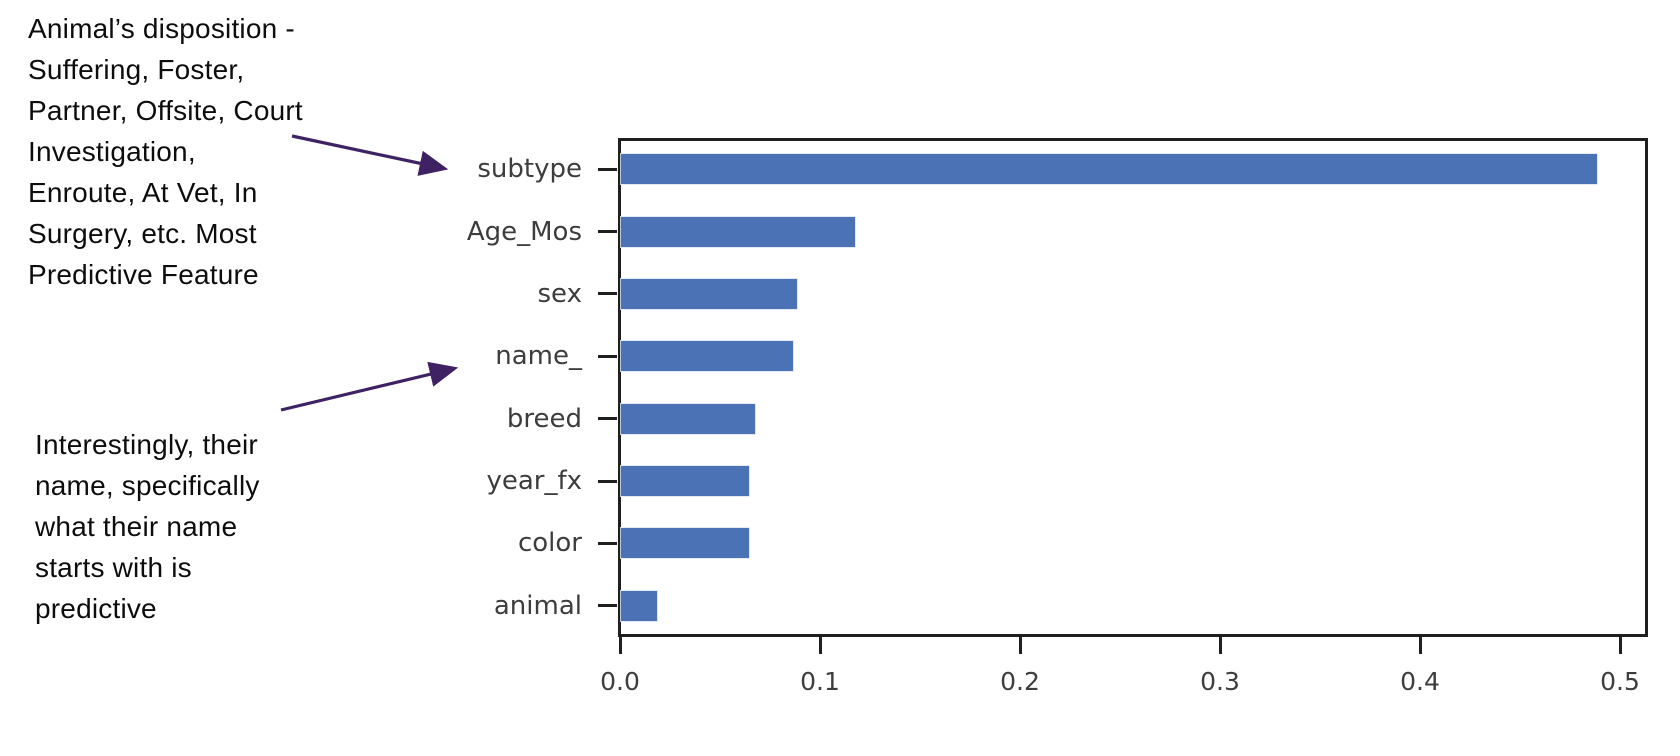 This screenshot has height=756, width=1680. Describe the element at coordinates (1109, 169) in the screenshot. I see `bar-subtype` at that location.